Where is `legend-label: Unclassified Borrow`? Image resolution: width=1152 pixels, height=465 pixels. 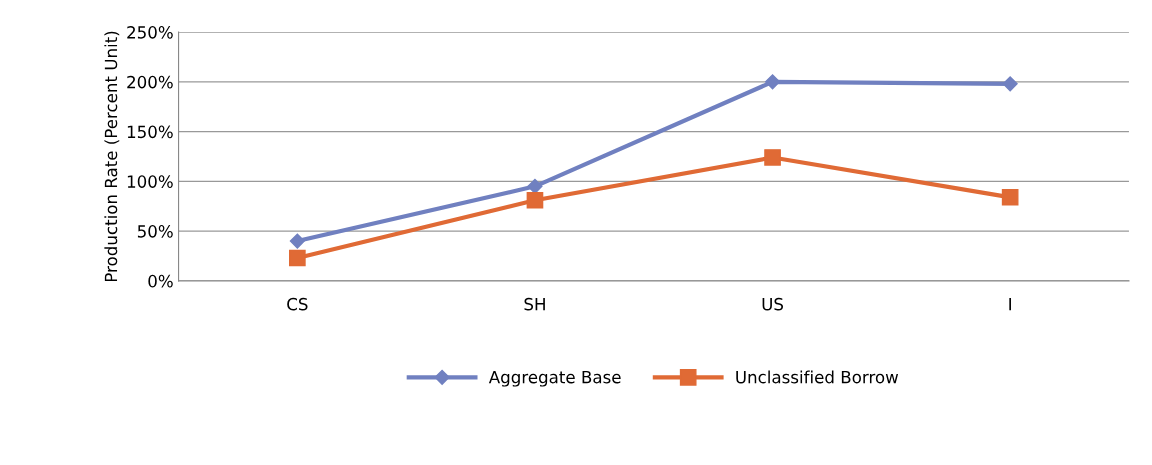
legend-label: Unclassified Borrow is located at coordinates (817, 377).